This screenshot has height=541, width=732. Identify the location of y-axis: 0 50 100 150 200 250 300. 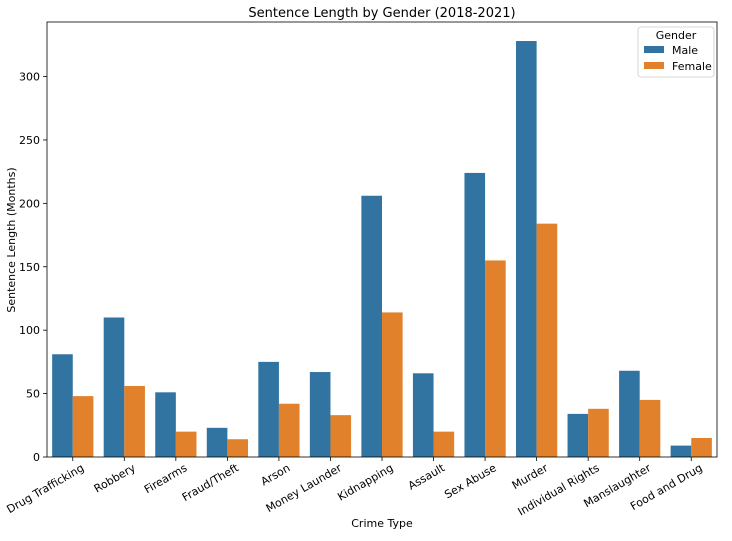
(33, 267).